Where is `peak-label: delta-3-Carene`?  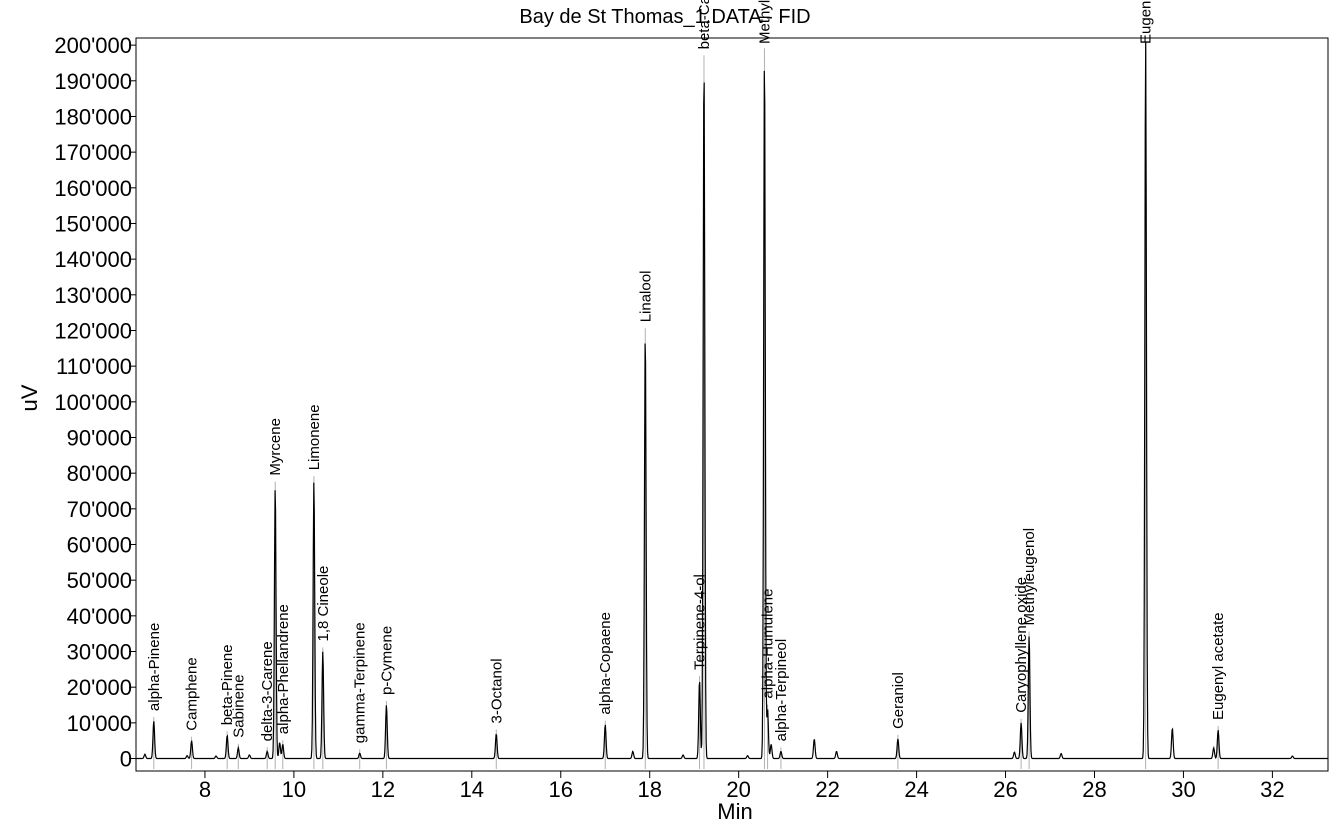
peak-label: delta-3-Carene is located at coordinates (267, 691).